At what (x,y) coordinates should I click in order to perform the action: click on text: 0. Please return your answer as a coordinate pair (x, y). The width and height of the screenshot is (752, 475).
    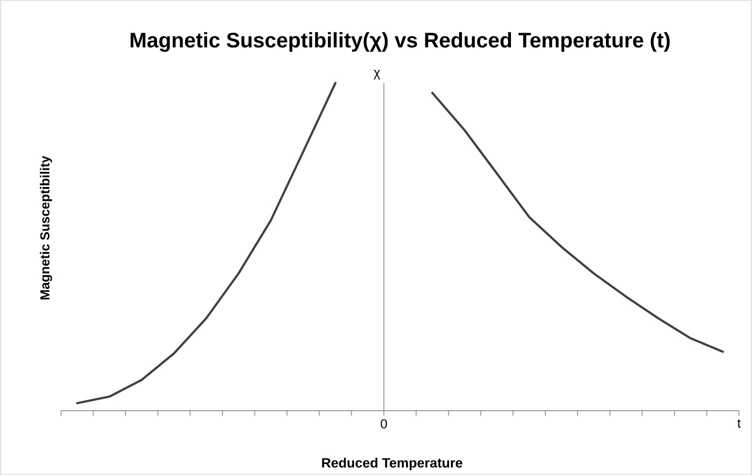
    Looking at the image, I should click on (383, 423).